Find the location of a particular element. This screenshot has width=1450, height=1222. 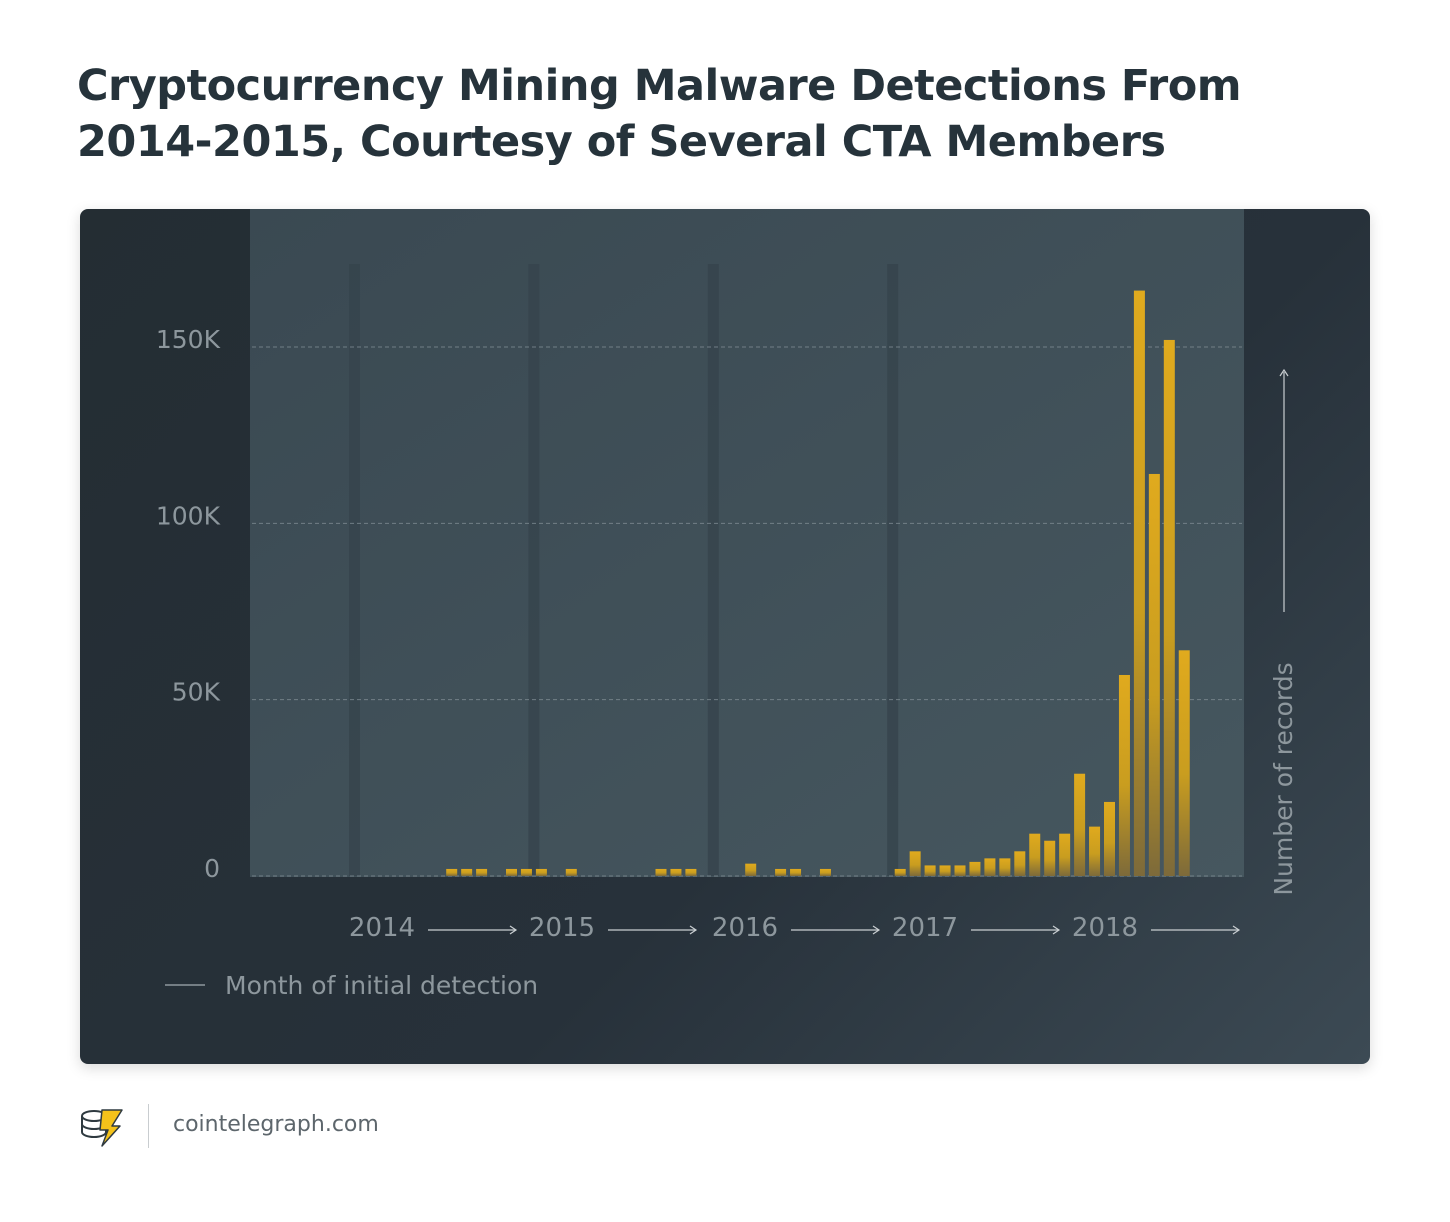

y-tick-0: 0 is located at coordinates (212, 868).